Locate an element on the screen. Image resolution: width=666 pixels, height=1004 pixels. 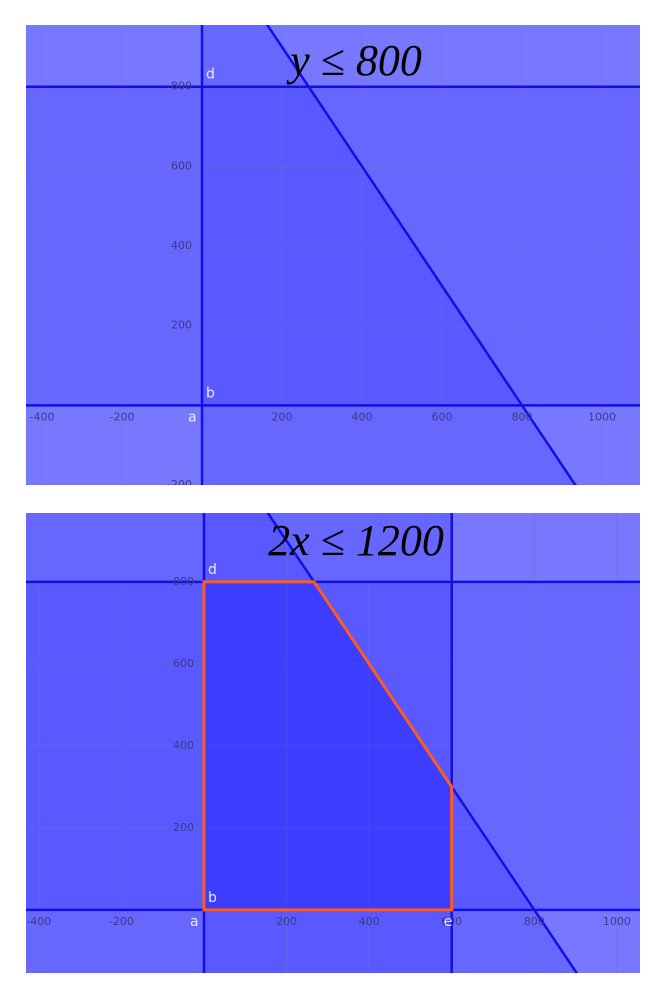
y-tick-label: -200 is located at coordinates (179, 484).